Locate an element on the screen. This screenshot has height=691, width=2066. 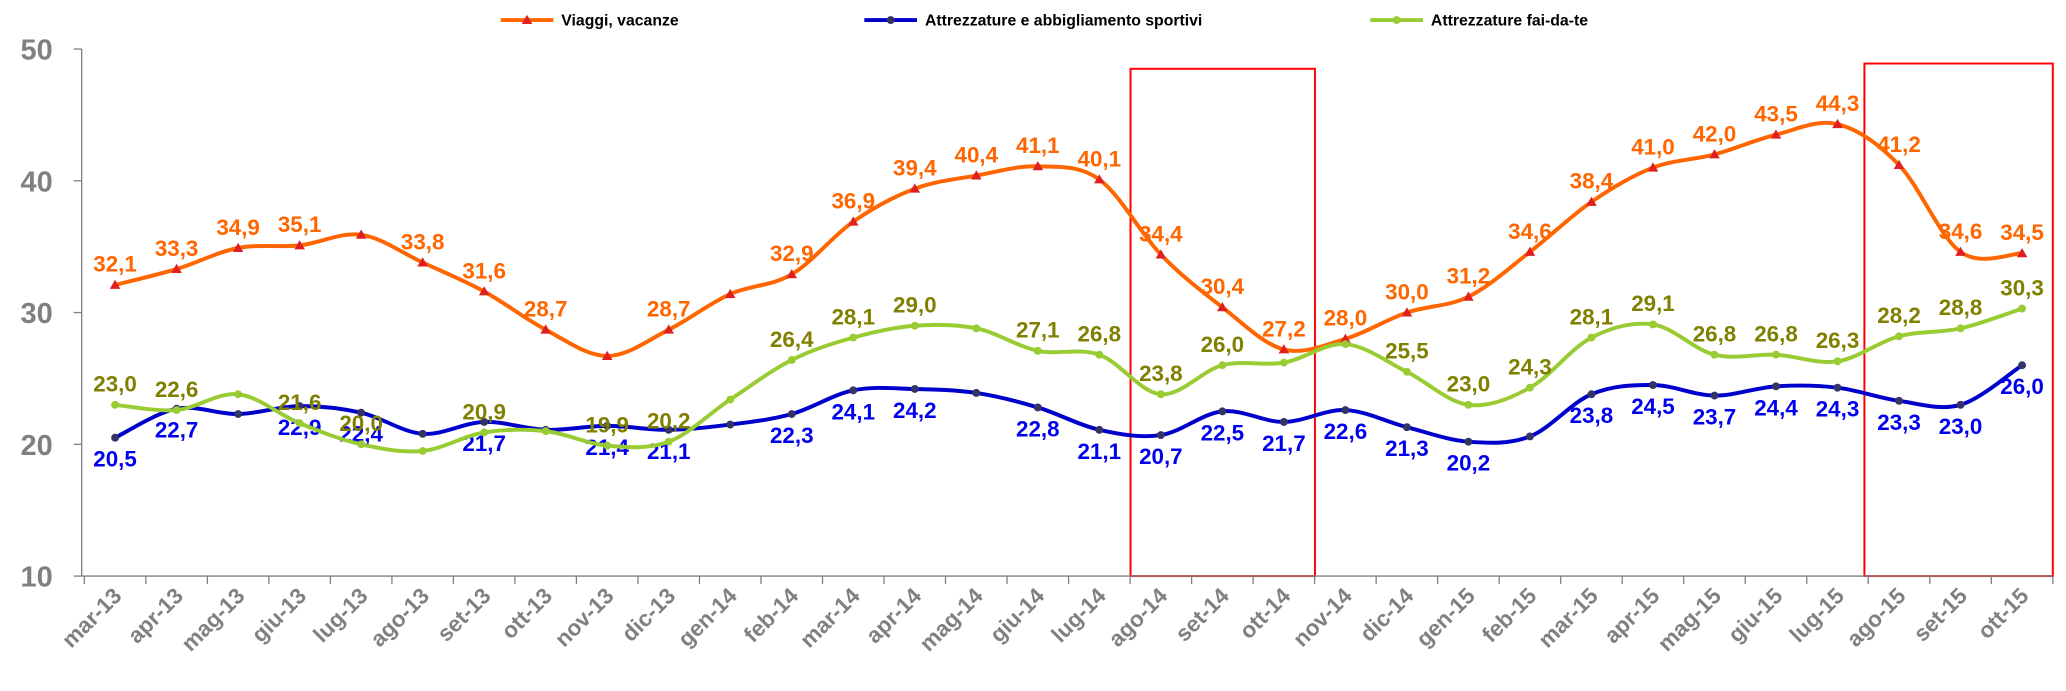
value-label: 33,8 is located at coordinates (423, 241).